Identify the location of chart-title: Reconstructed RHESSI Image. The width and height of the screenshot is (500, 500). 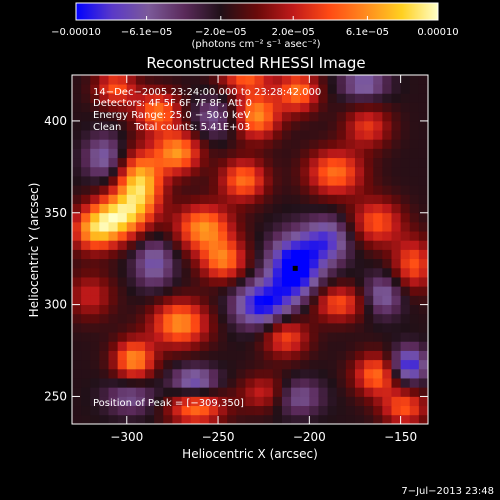
(255, 63).